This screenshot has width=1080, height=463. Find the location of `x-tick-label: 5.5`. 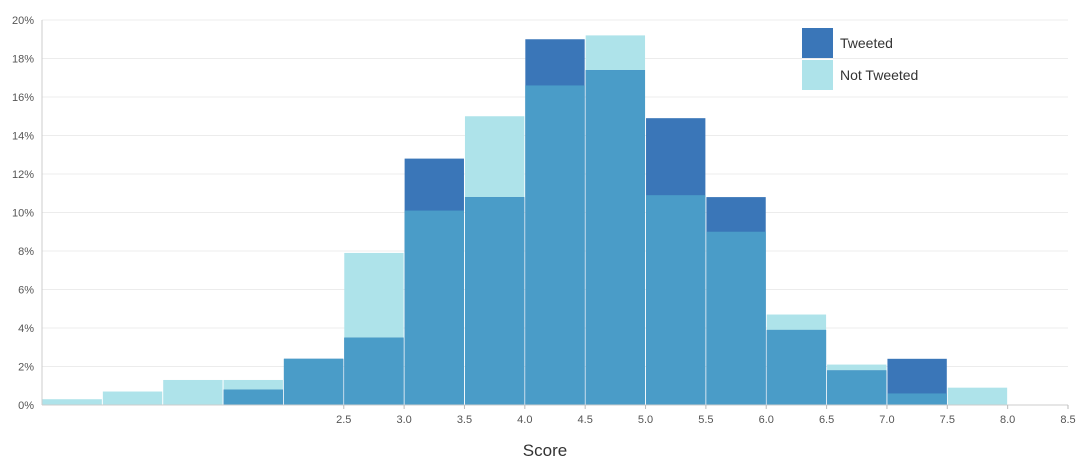

x-tick-label: 5.5 is located at coordinates (705, 420).